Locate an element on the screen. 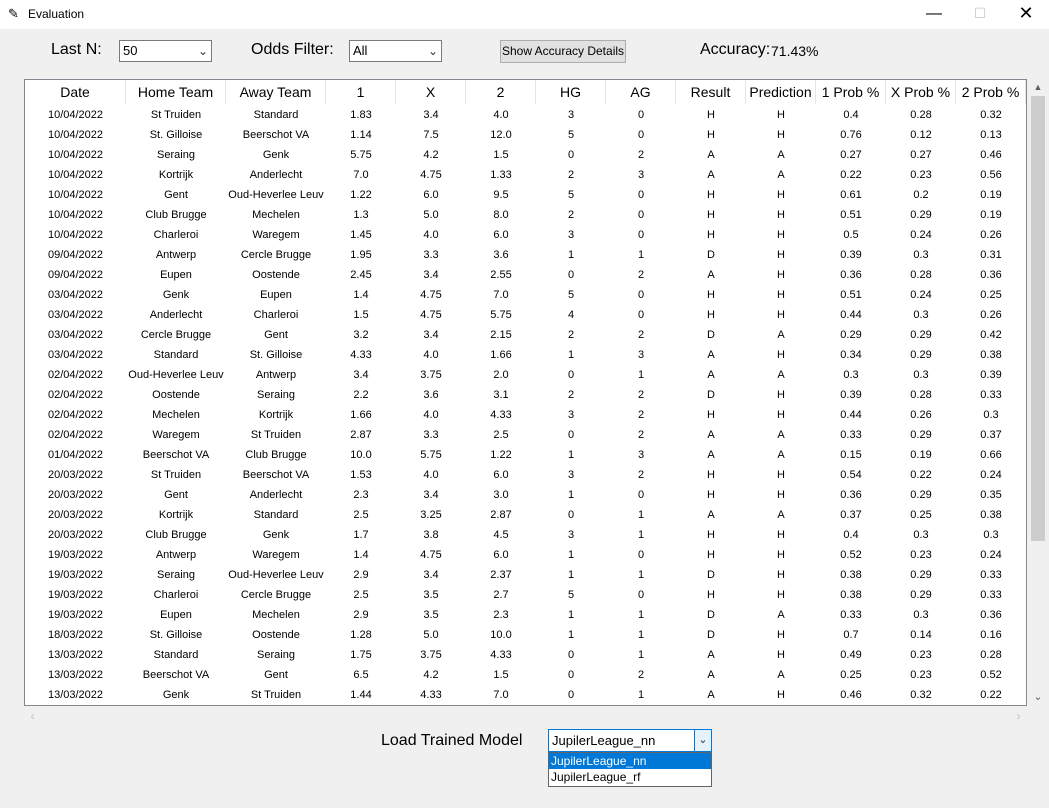  cell-prob-x: 0.24 is located at coordinates (921, 295).